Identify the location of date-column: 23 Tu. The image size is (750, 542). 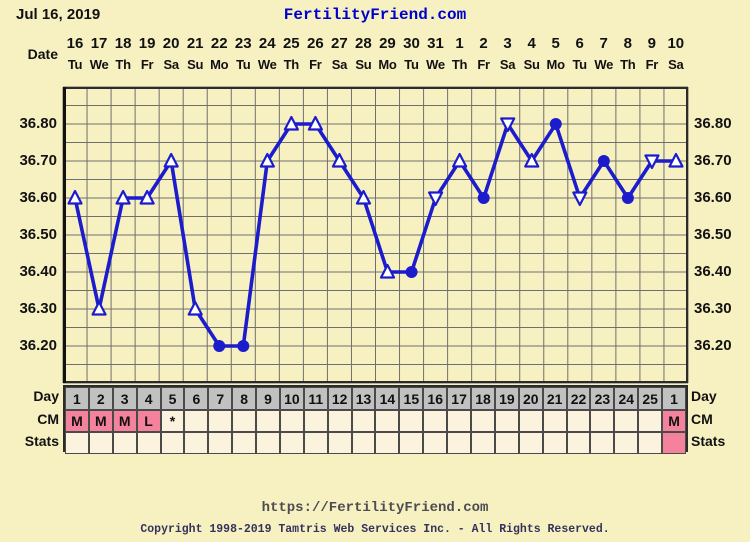
(243, 57).